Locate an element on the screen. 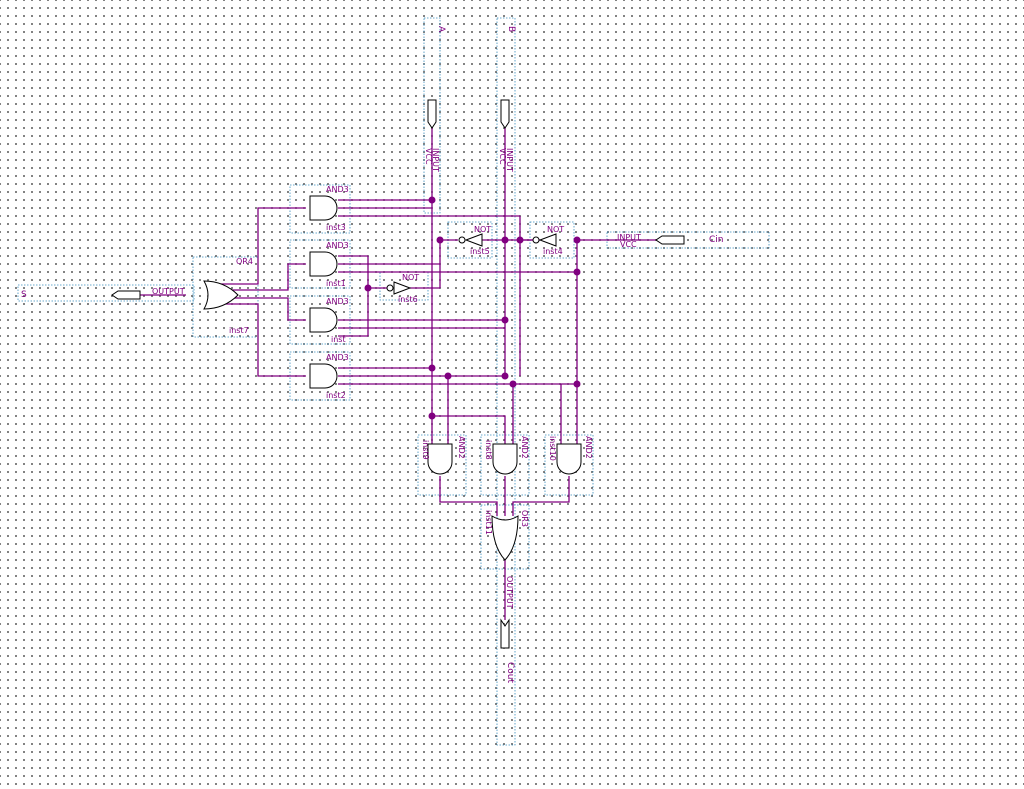 The width and height of the screenshot is (1024, 789). pin-cin-symbol is located at coordinates (670, 240).